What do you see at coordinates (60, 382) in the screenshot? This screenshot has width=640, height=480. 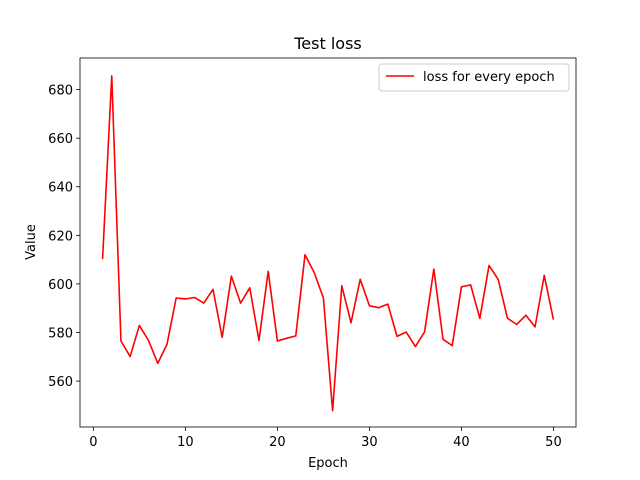 I see `y-tick-label: 560` at bounding box center [60, 382].